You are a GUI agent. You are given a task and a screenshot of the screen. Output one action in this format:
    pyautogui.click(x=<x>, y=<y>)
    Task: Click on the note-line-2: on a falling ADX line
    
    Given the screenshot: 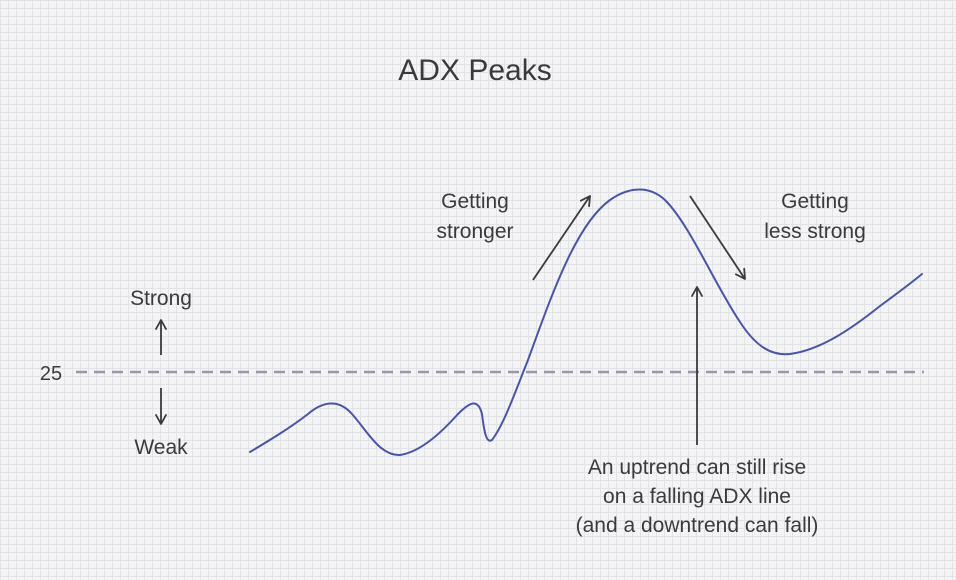 What is the action you would take?
    pyautogui.click(x=697, y=496)
    